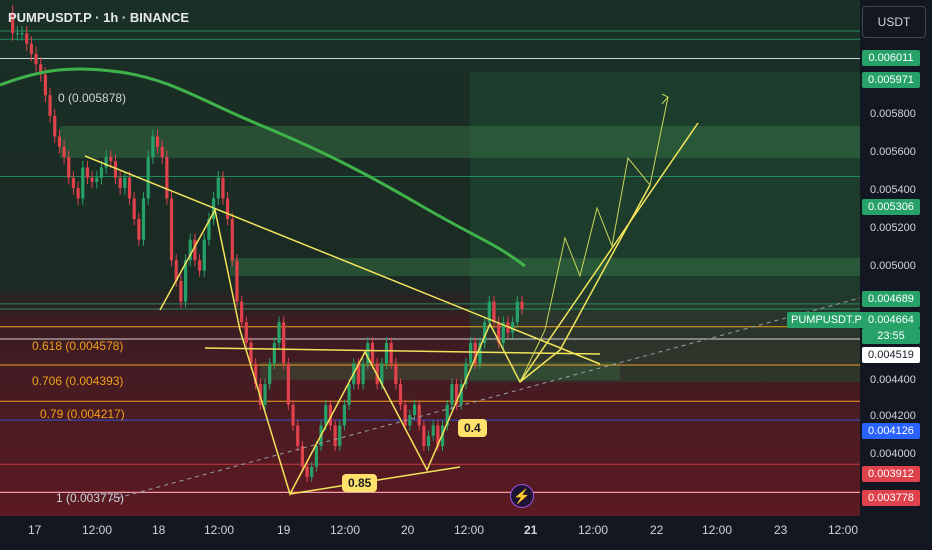 This screenshot has width=932, height=550. What do you see at coordinates (522, 496) in the screenshot?
I see `lightning-icon: ⚡` at bounding box center [522, 496].